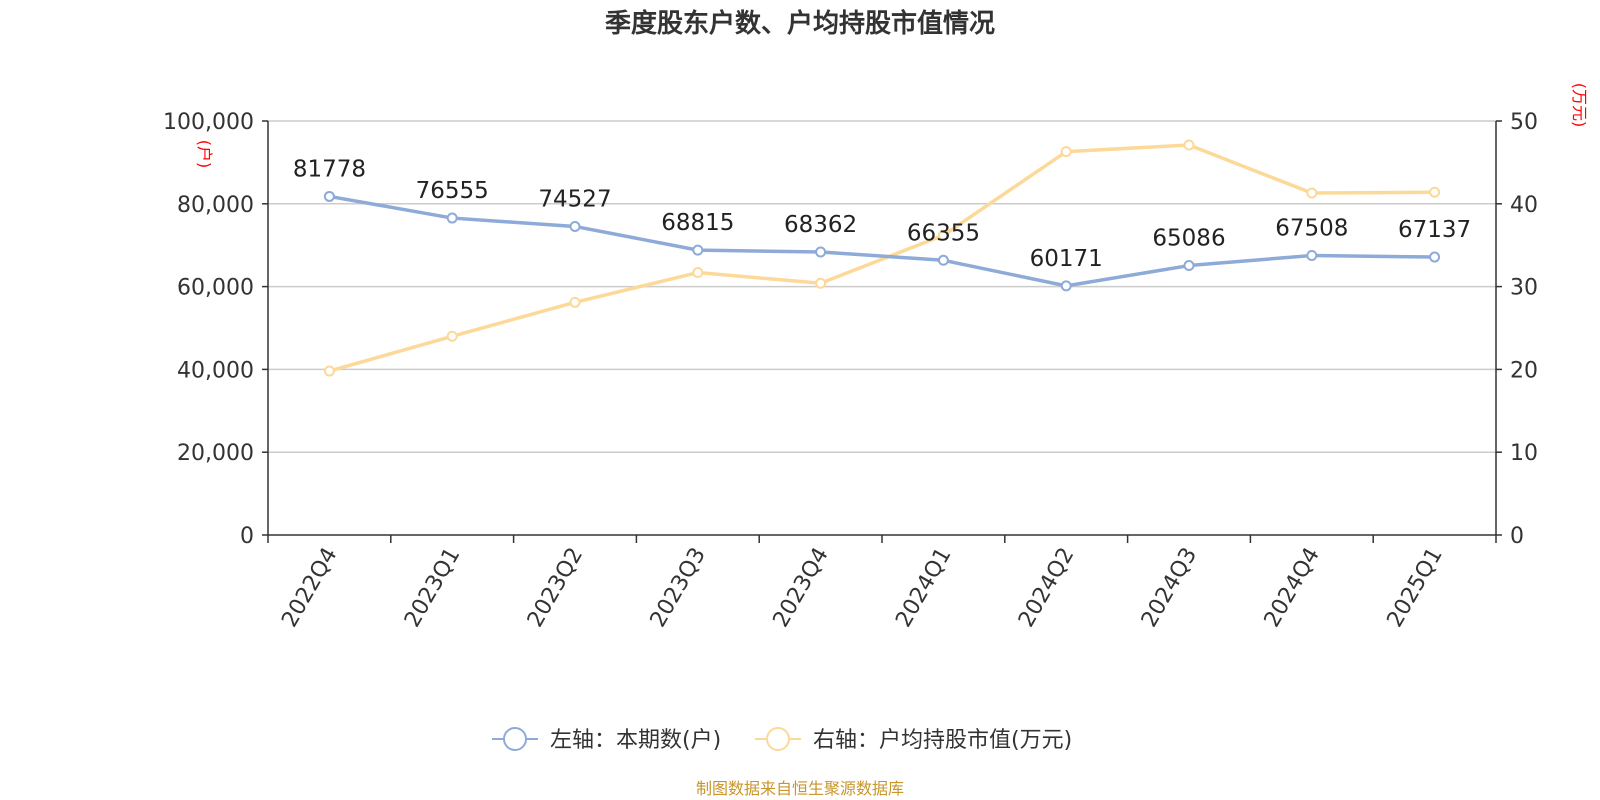 The width and height of the screenshot is (1600, 800). What do you see at coordinates (515, 739) in the screenshot?
I see `legend-households-marker` at bounding box center [515, 739].